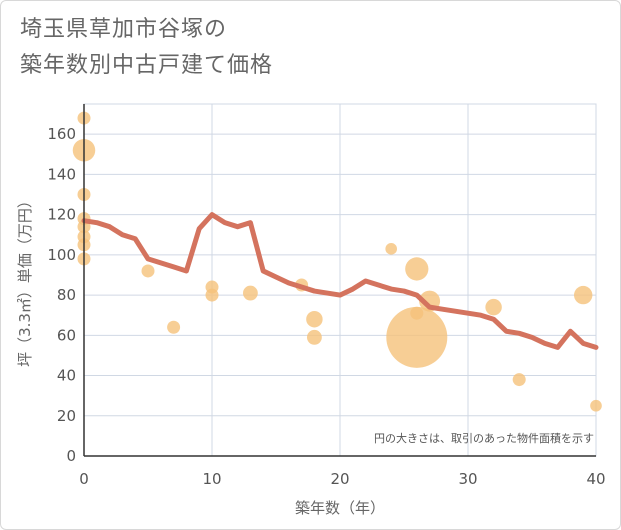 This screenshot has width=621, height=530. What do you see at coordinates (66, 376) in the screenshot?
I see `y-tick-label: 40` at bounding box center [66, 376].